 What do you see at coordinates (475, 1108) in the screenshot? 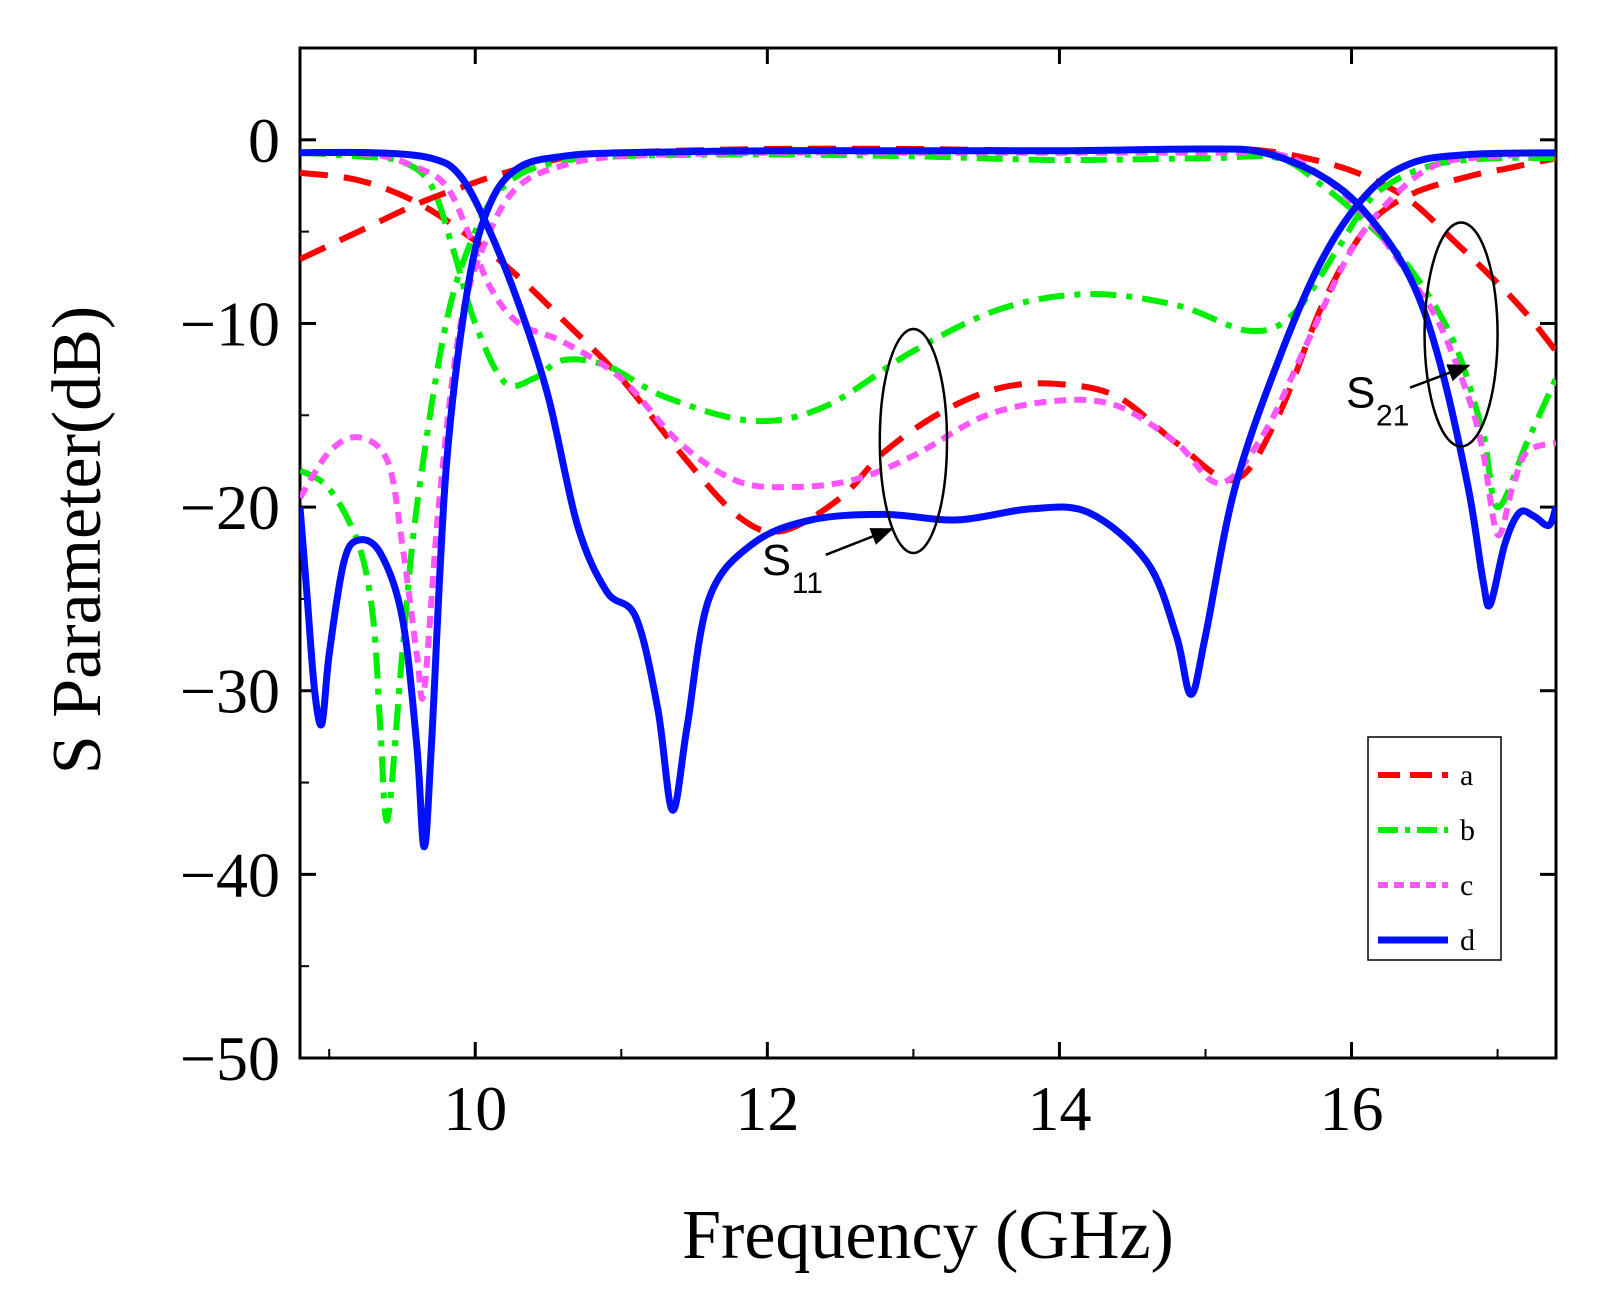
I see `x-tick-label: 10` at bounding box center [475, 1108].